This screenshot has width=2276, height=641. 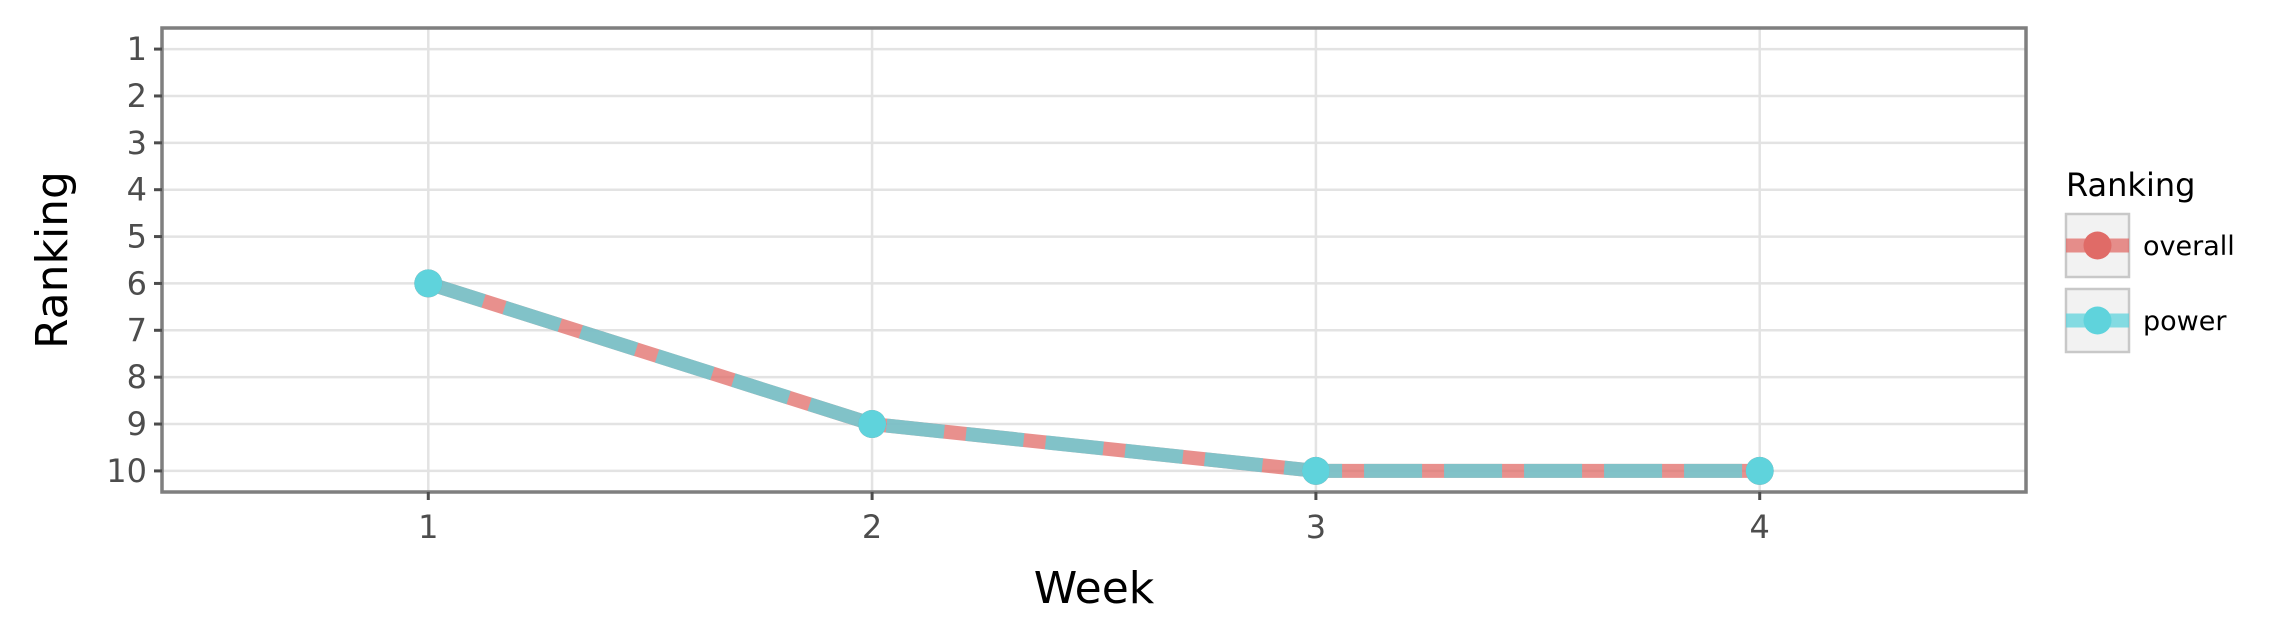 I want to click on y-tick-label: 2, so click(x=137, y=96).